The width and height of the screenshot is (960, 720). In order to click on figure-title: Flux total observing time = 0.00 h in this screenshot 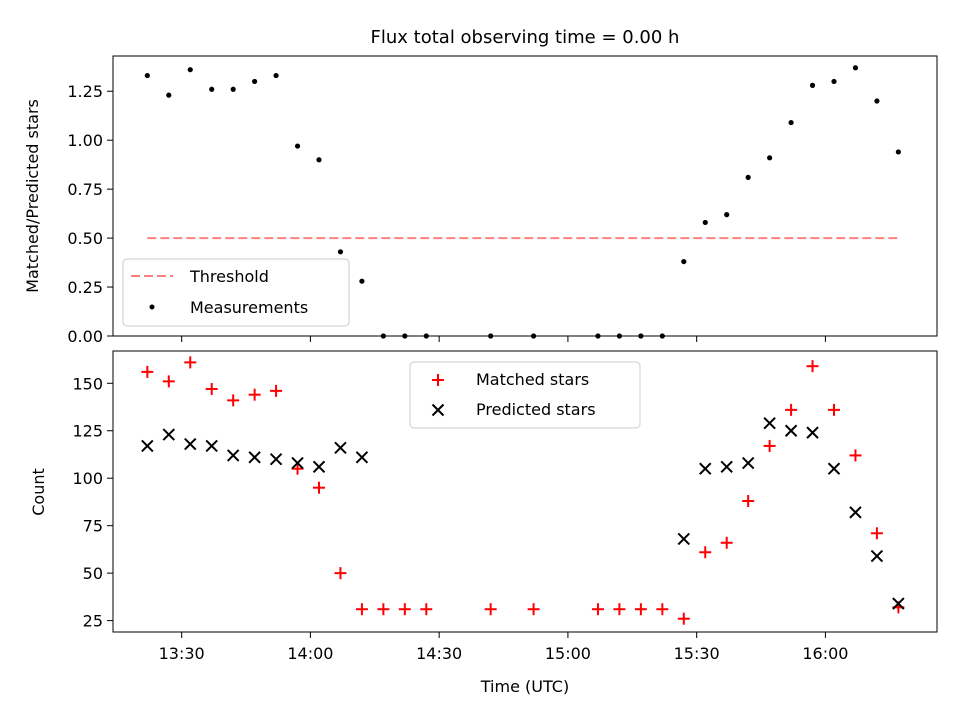, I will do `click(525, 37)`.